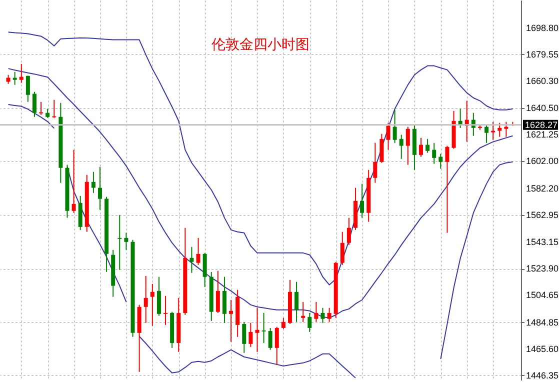  Describe the element at coordinates (542, 242) in the screenshot. I see `y-tick-label: 1543.15` at that location.